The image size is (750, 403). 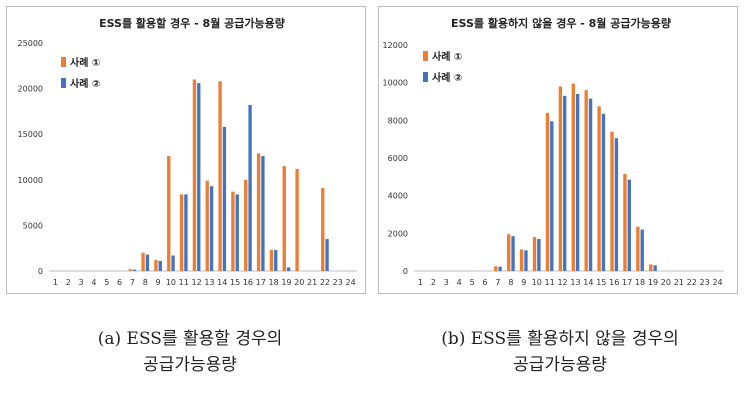 What do you see at coordinates (85, 83) in the screenshot?
I see `legend-label-2: 사례 ②` at bounding box center [85, 83].